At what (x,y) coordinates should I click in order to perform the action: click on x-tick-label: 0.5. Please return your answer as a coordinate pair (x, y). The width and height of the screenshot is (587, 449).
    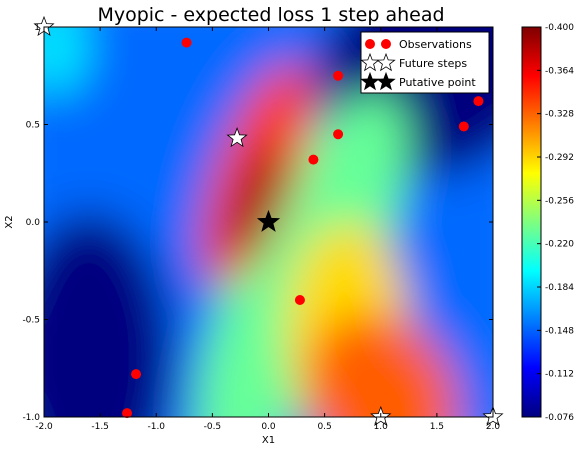
    Looking at the image, I should click on (324, 427).